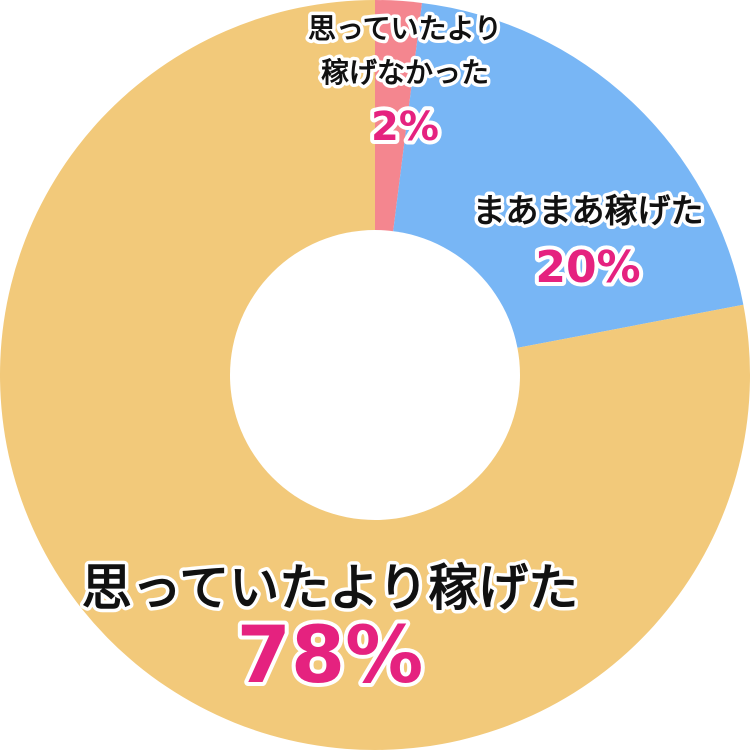 The width and height of the screenshot is (750, 750). What do you see at coordinates (587, 267) in the screenshot?
I see `slice-value-1: 20%` at bounding box center [587, 267].